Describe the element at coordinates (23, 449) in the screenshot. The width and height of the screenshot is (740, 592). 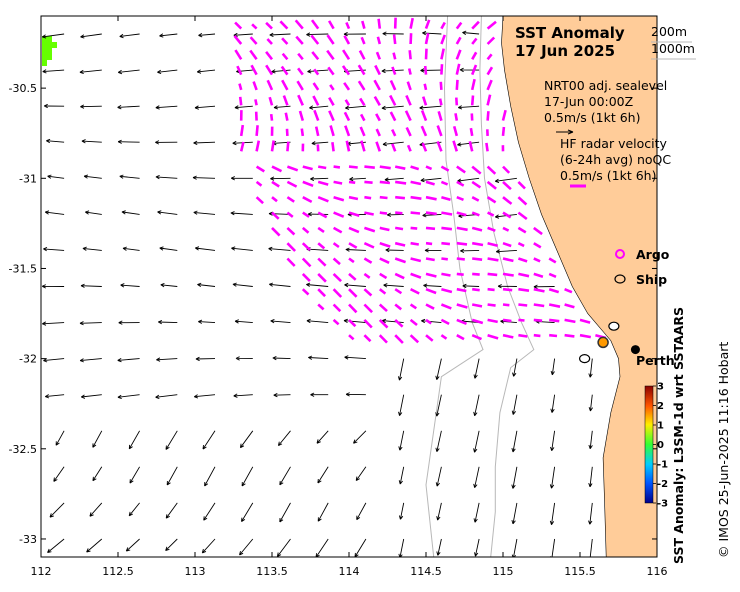
I see `y-tick-label: -32.5` at that location.